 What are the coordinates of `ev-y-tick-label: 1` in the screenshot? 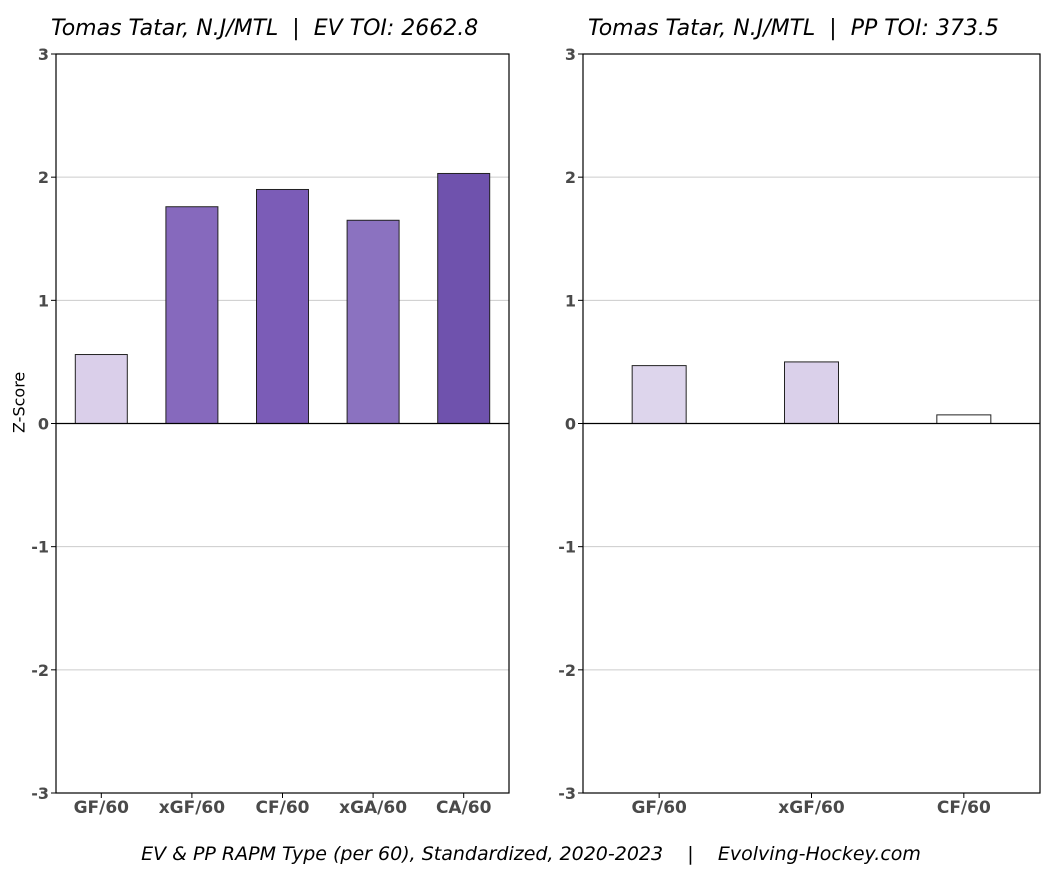 It's located at (43, 300).